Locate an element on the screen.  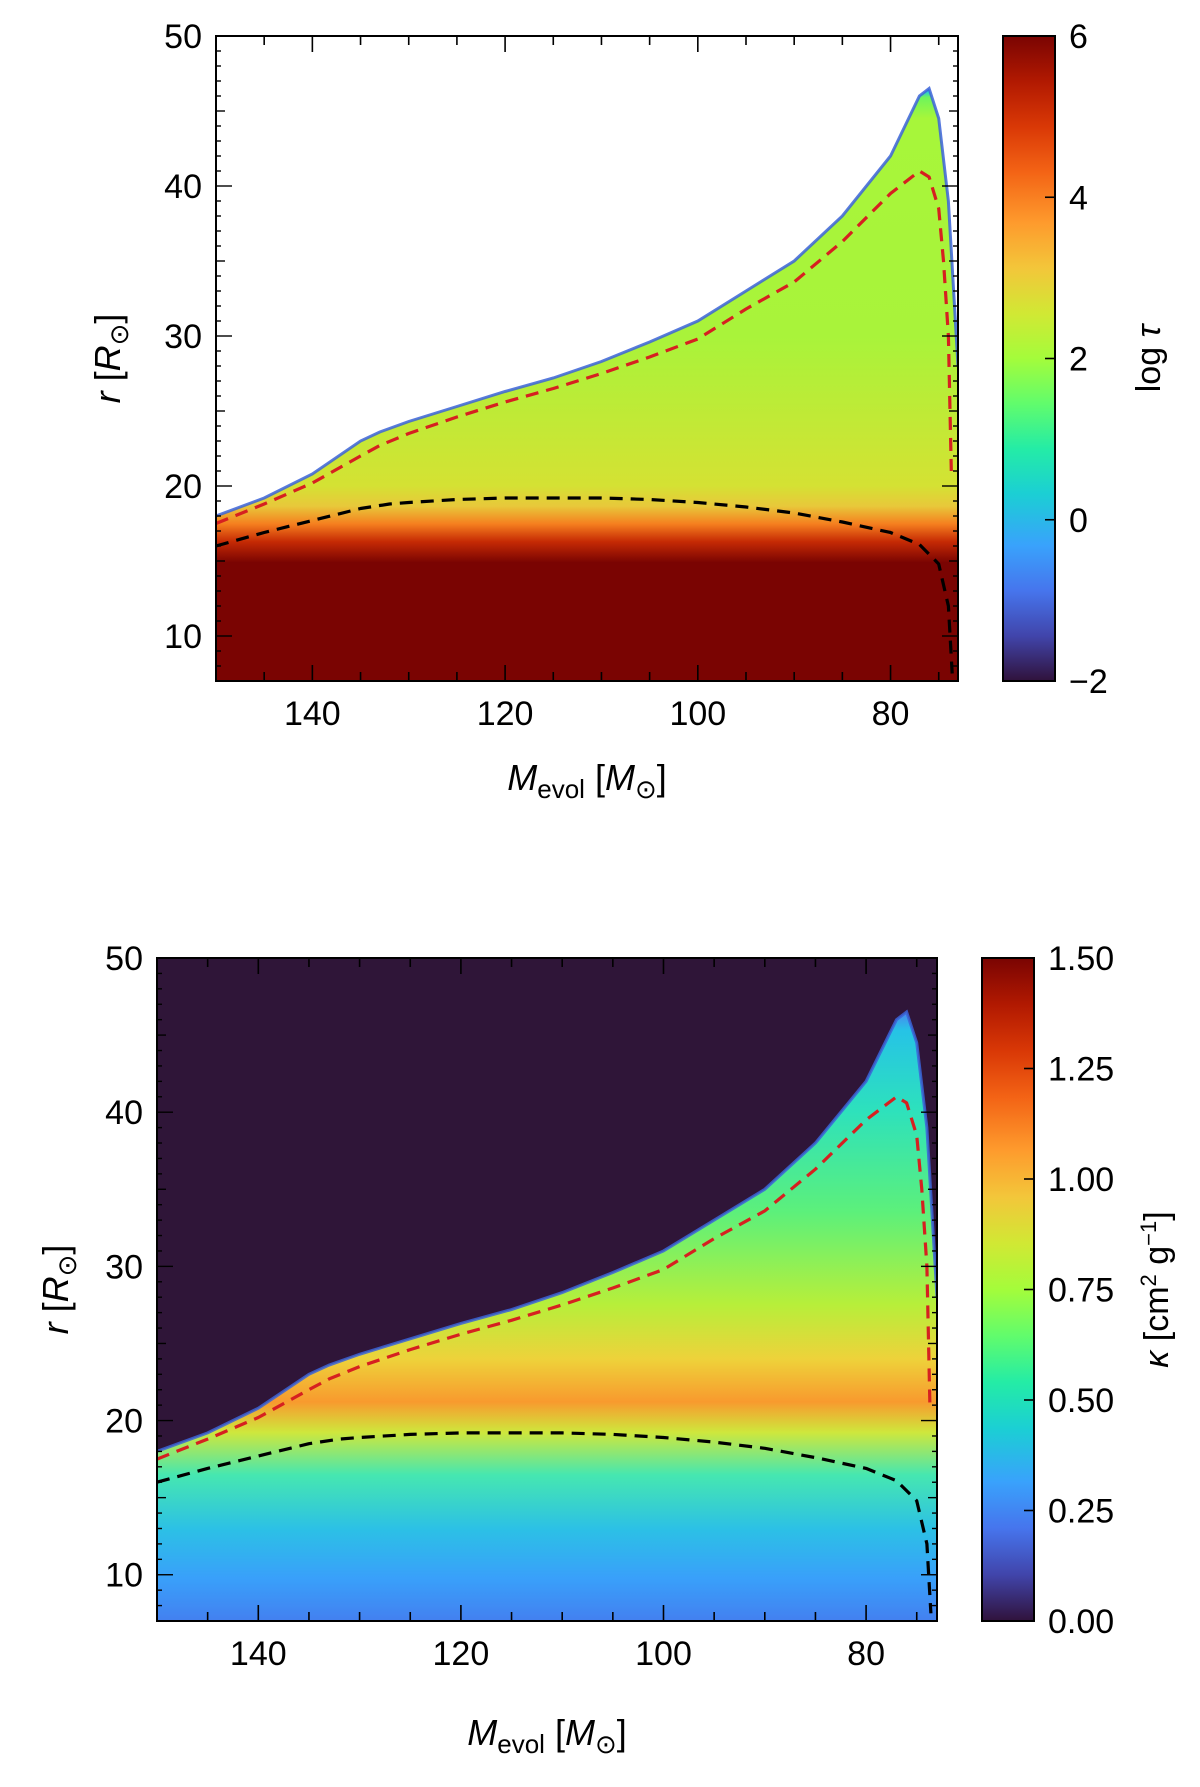
colorbar-tick-label: 0.25 is located at coordinates (1081, 1512).